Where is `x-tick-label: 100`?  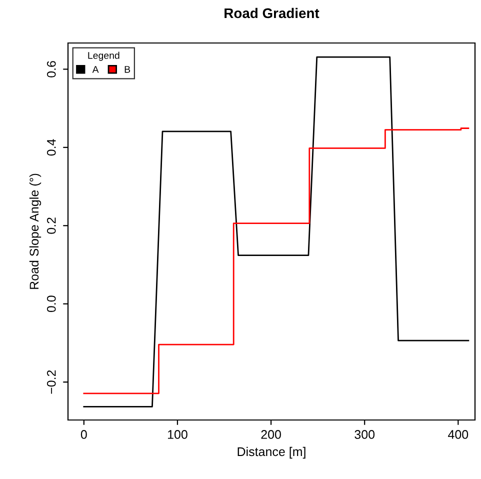
x-tick-label: 100 is located at coordinates (178, 434).